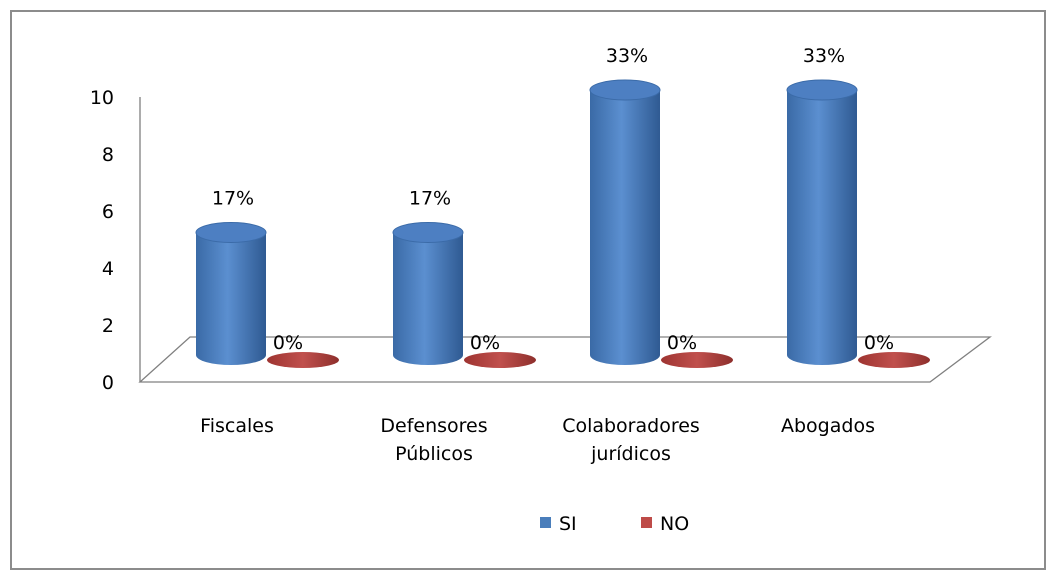  I want to click on chart-floor, so click(565, 359).